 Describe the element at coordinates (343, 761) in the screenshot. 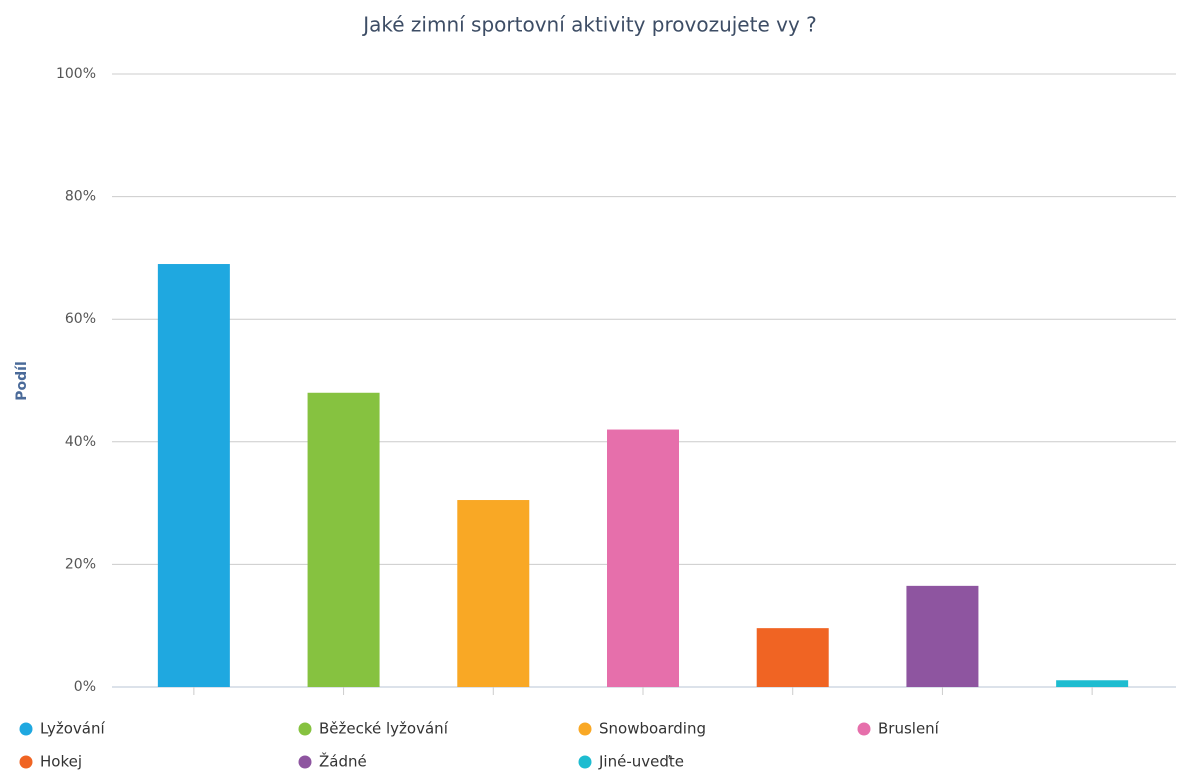

I see `legend-label: Žádné` at that location.